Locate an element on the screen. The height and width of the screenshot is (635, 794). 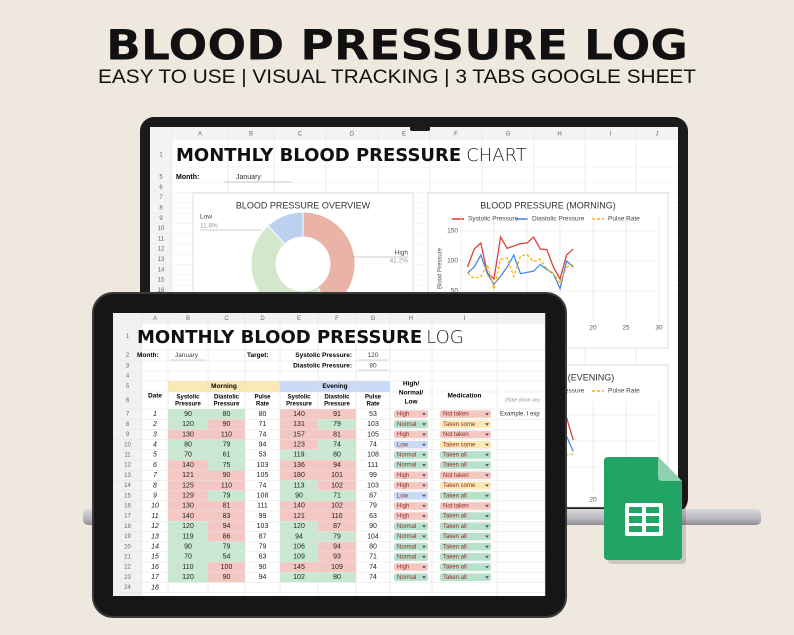
column-letter: B is located at coordinates (251, 135).